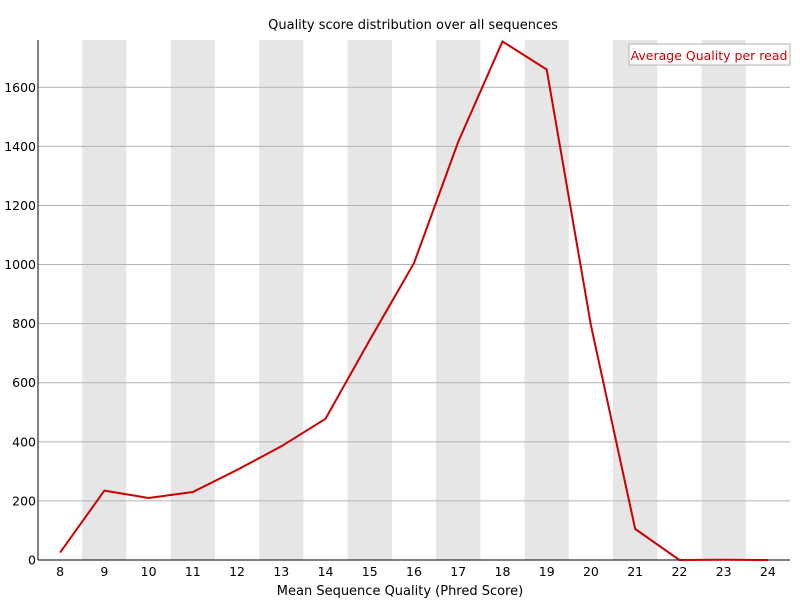 This screenshot has height=604, width=800. What do you see at coordinates (370, 571) in the screenshot?
I see `x-tick-label: 15` at bounding box center [370, 571].